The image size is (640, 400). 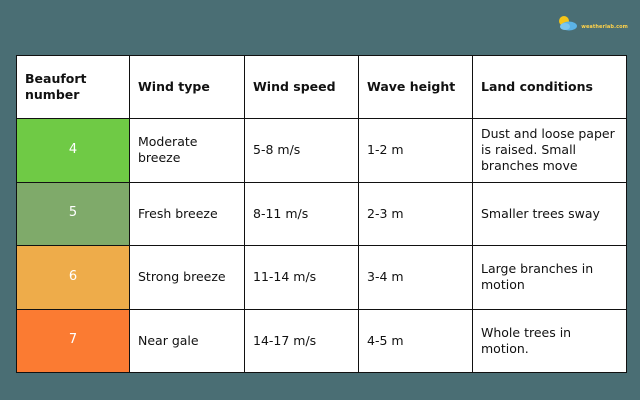 What do you see at coordinates (187, 277) in the screenshot?
I see `wind-type-cell: Strong breeze` at bounding box center [187, 277].